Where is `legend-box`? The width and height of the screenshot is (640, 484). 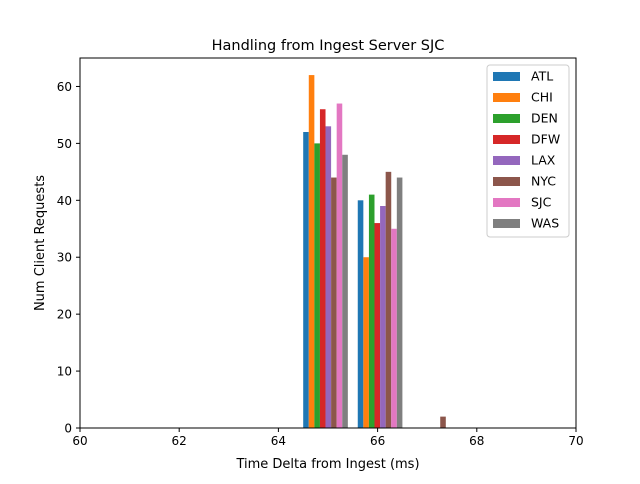
legend-box is located at coordinates (528, 151).